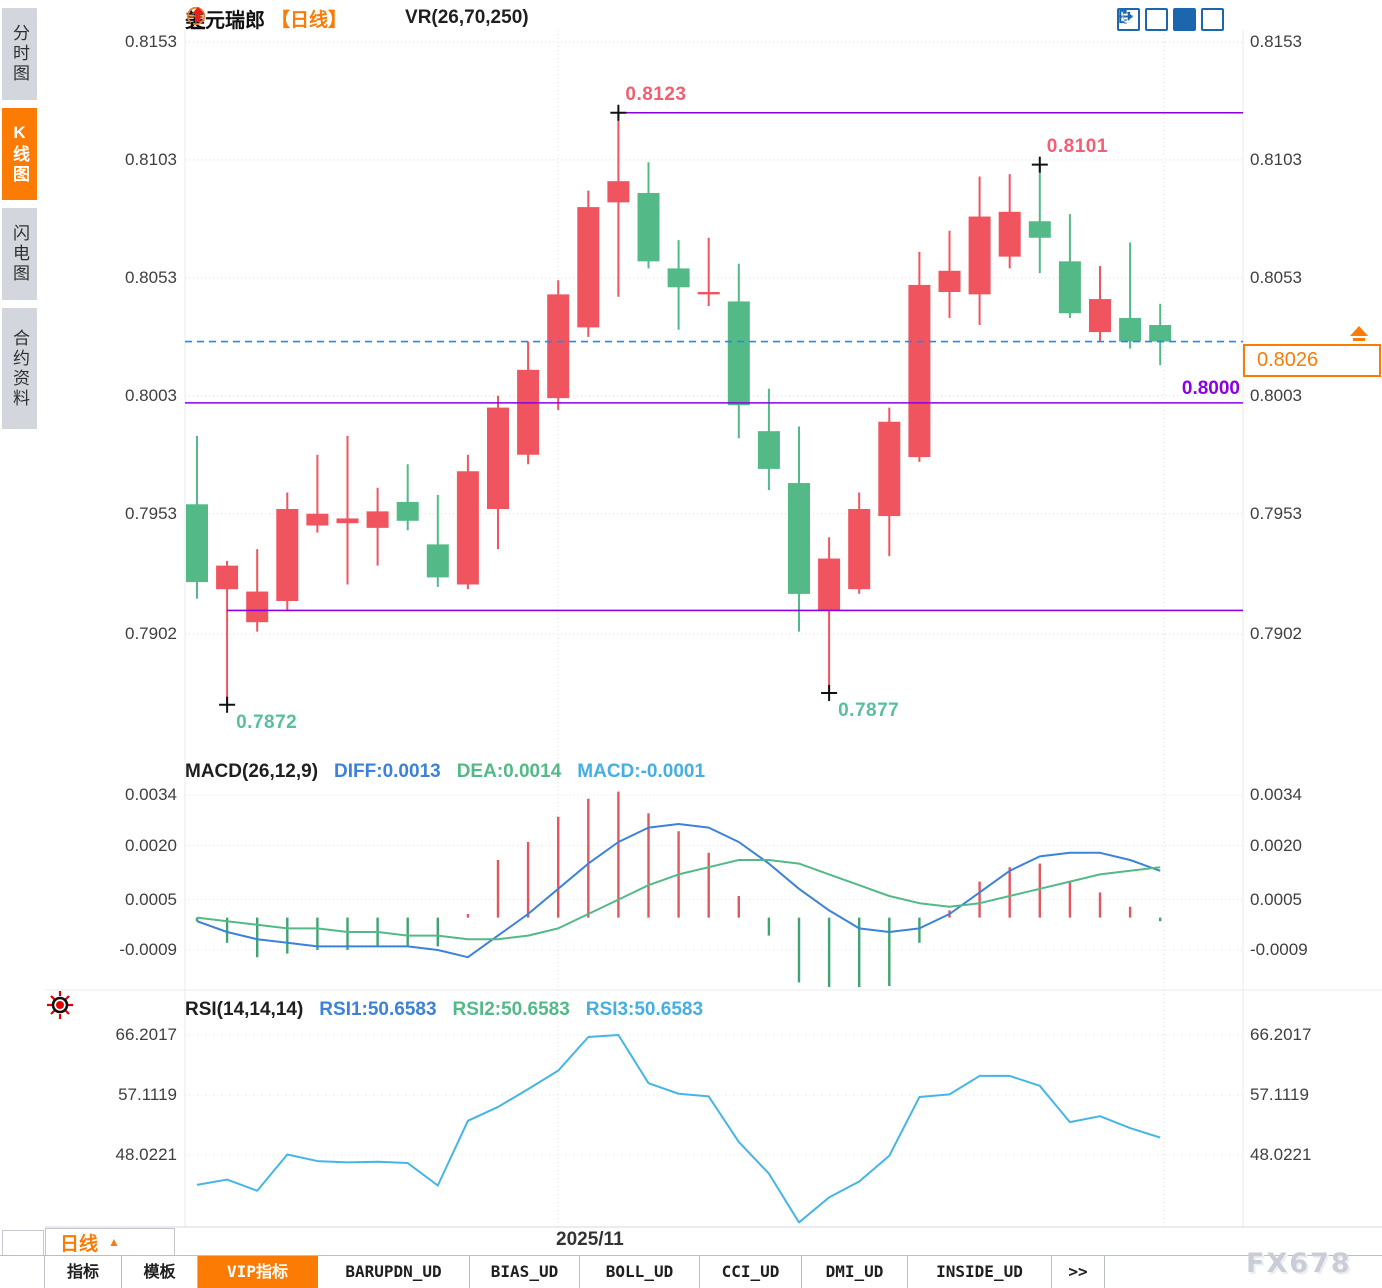  What do you see at coordinates (151, 795) in the screenshot?
I see `y-axis-label-left: 0.0034` at bounding box center [151, 795].